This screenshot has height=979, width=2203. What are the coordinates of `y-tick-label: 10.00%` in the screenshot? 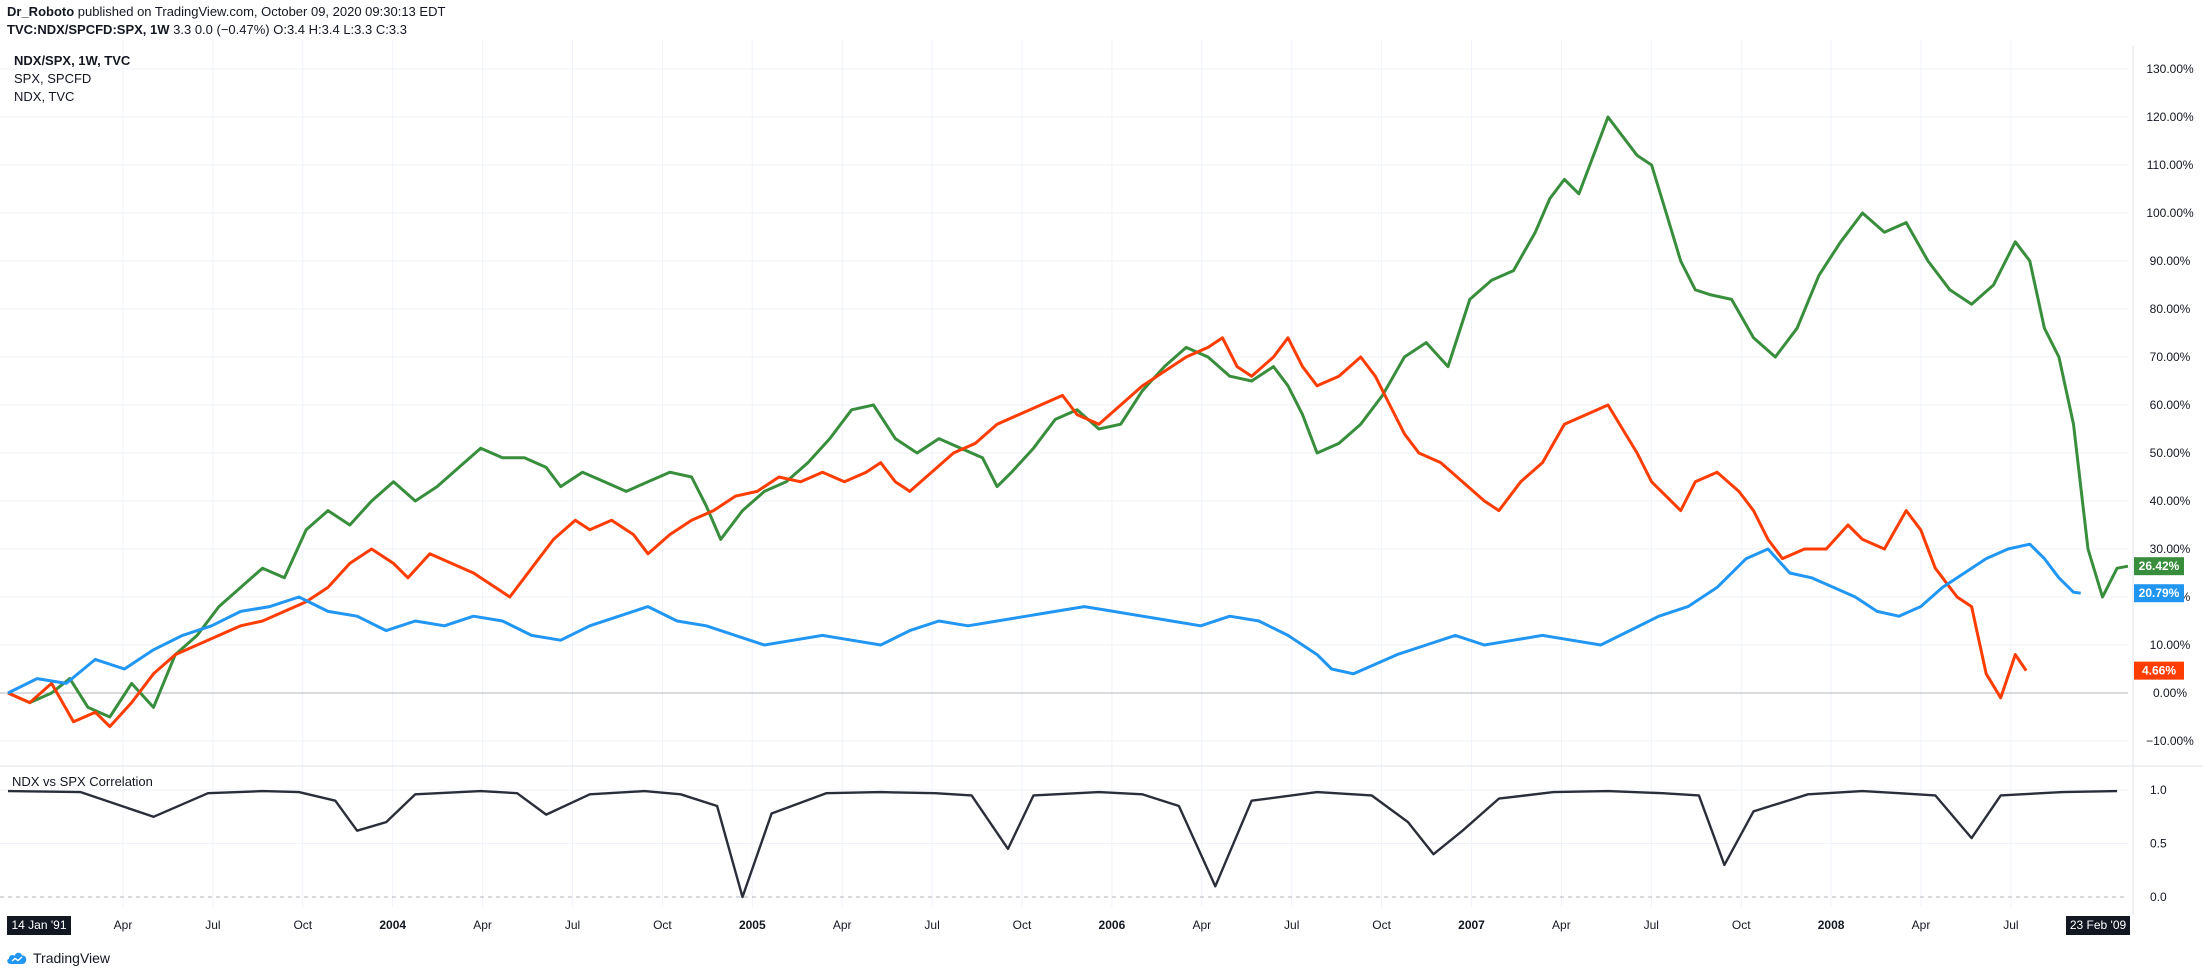 It's located at (2170, 645).